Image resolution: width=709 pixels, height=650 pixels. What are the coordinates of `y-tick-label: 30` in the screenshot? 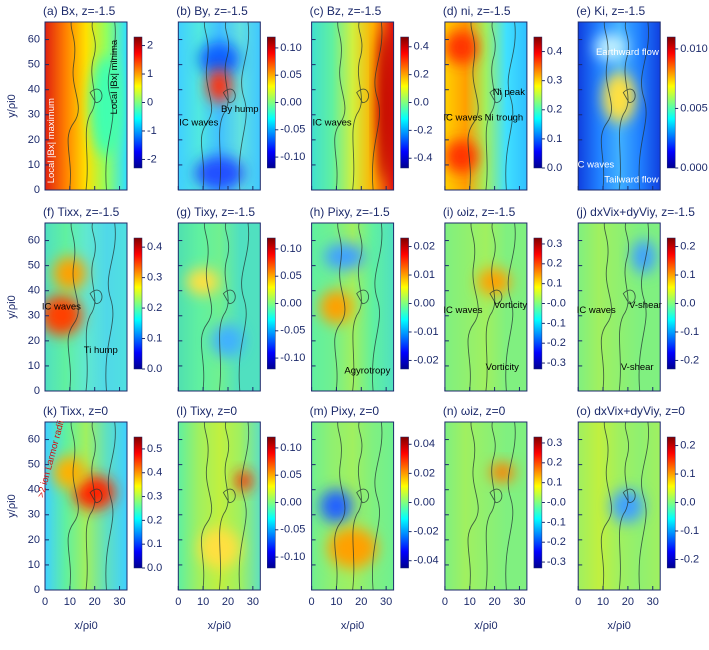 It's located at (34, 115).